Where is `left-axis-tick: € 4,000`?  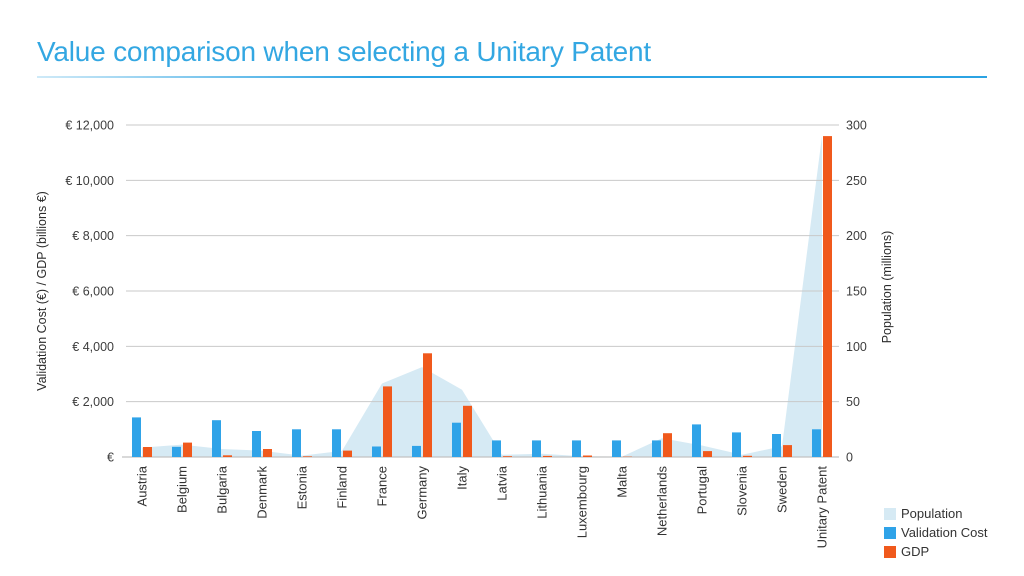 left-axis-tick: € 4,000 is located at coordinates (93, 347).